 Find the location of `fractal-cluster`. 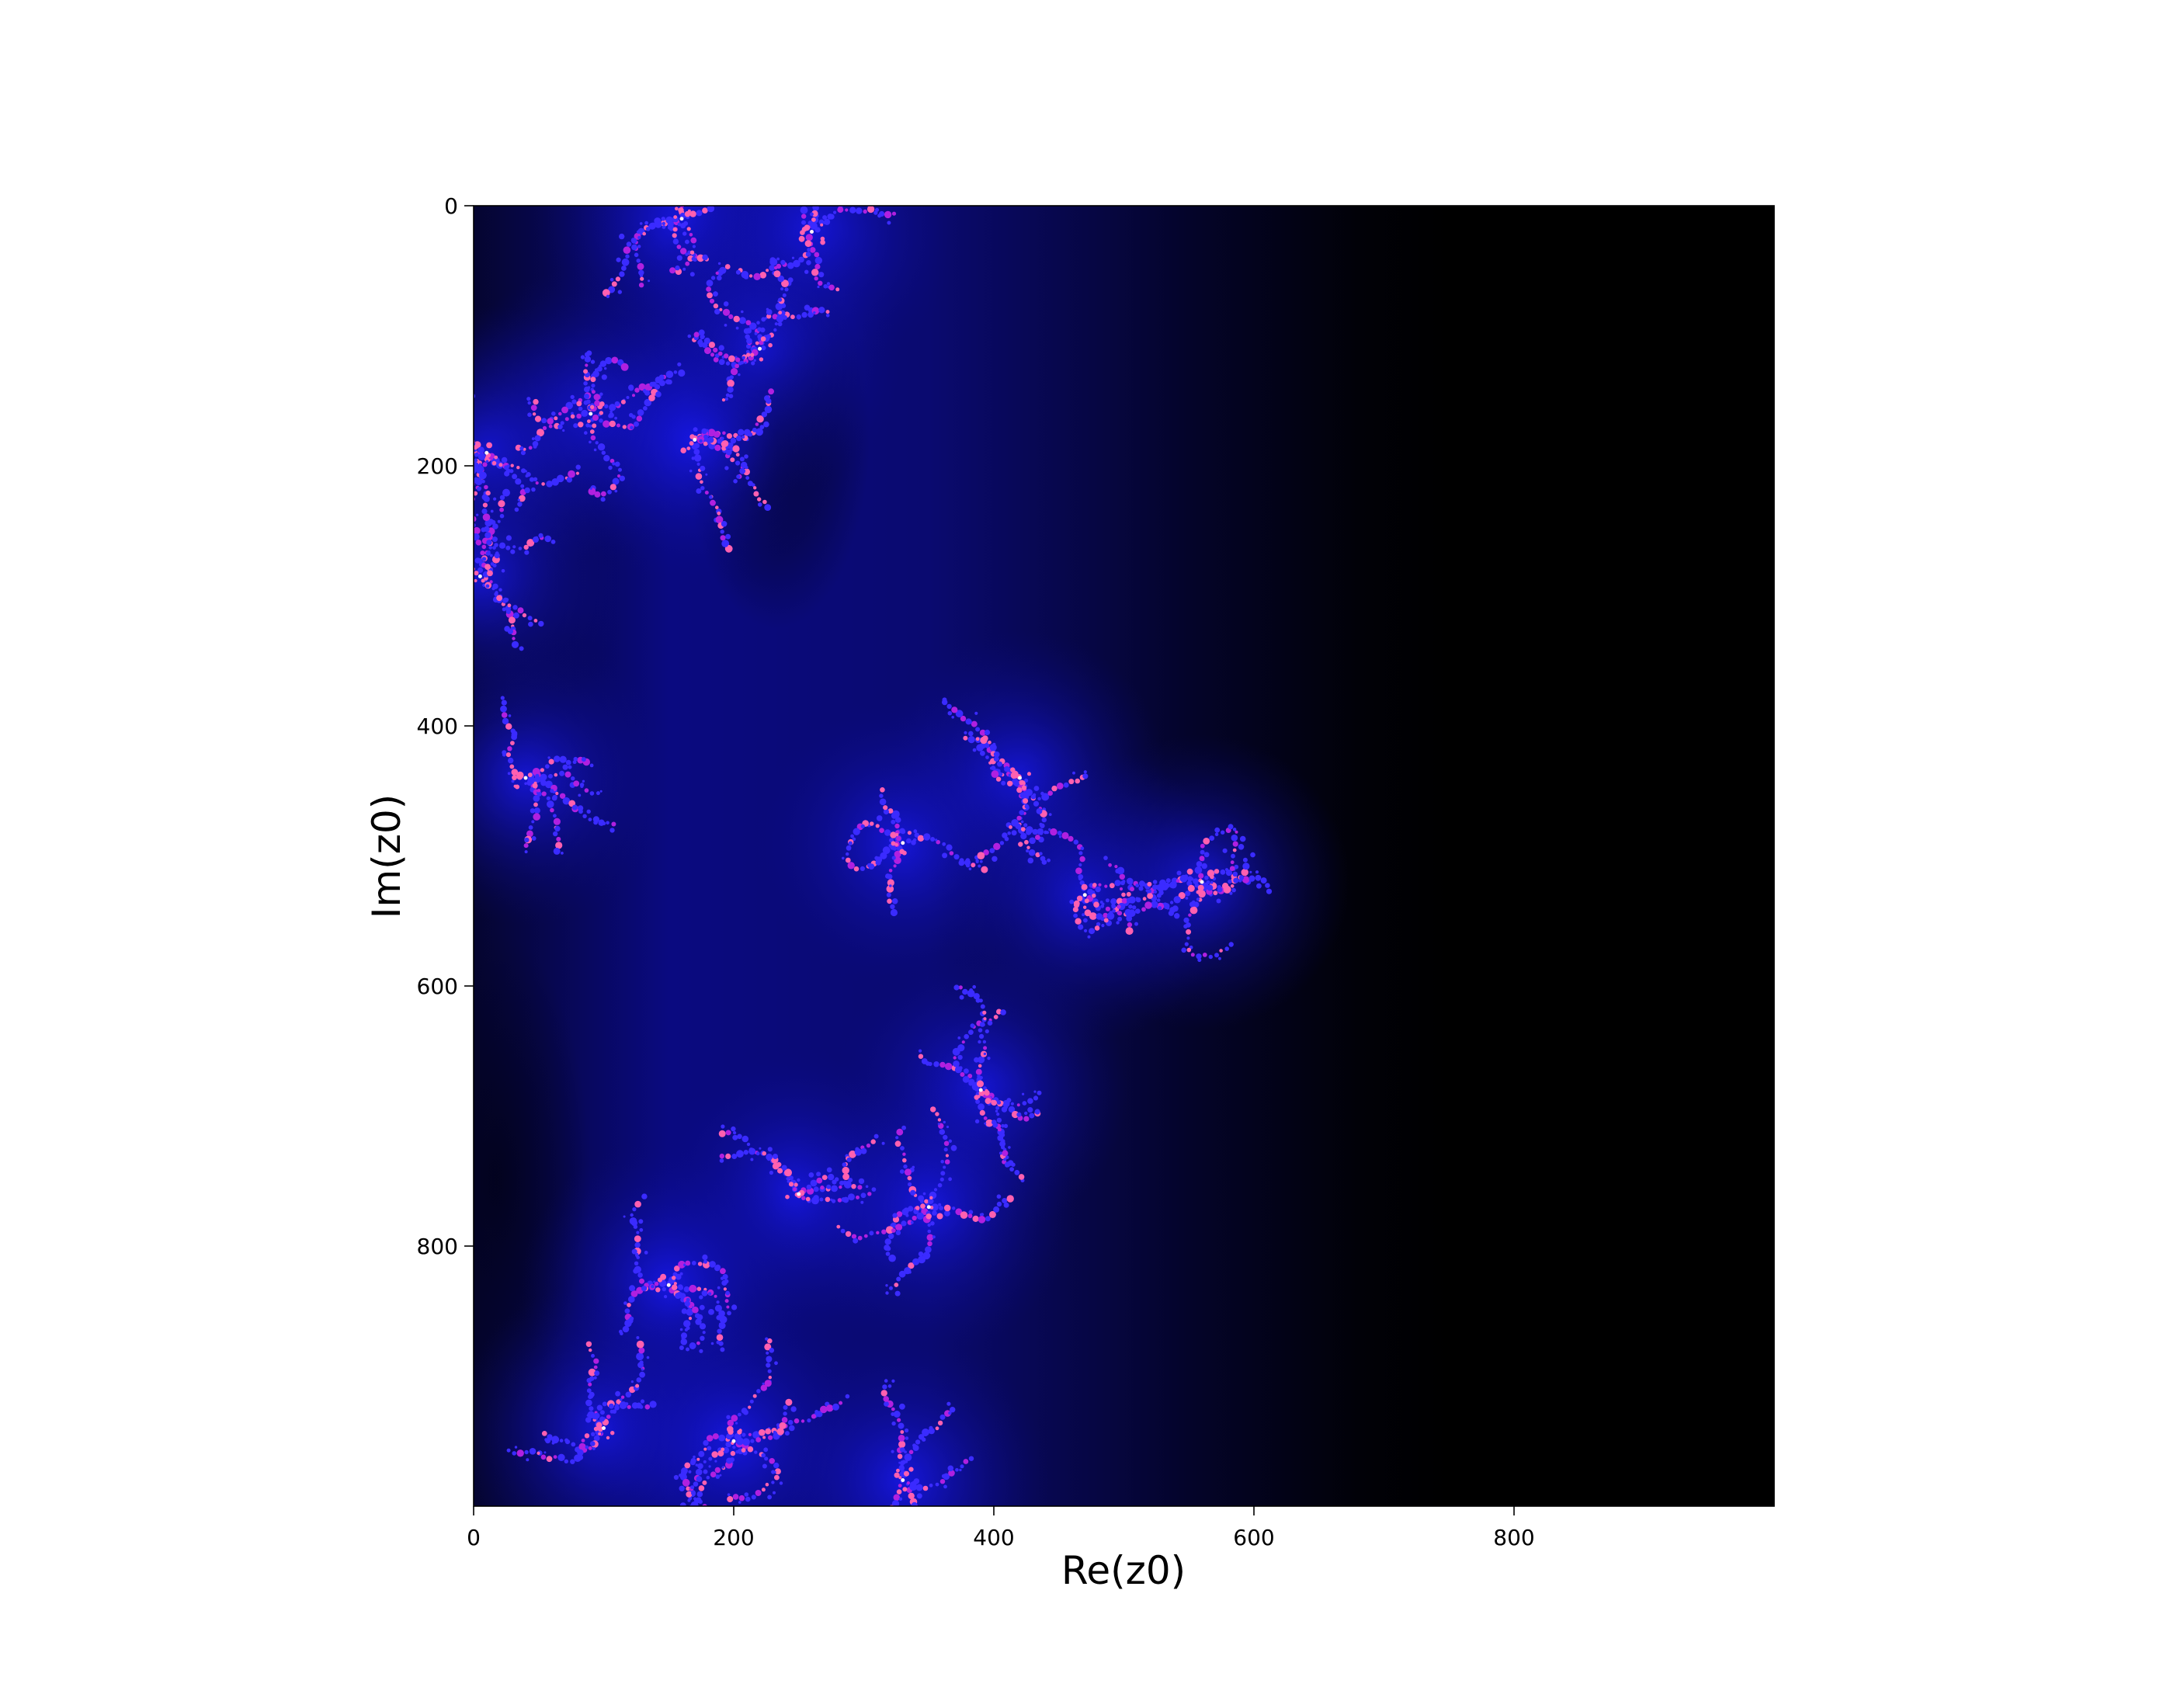

fractal-cluster is located at coordinates (1183, 894).